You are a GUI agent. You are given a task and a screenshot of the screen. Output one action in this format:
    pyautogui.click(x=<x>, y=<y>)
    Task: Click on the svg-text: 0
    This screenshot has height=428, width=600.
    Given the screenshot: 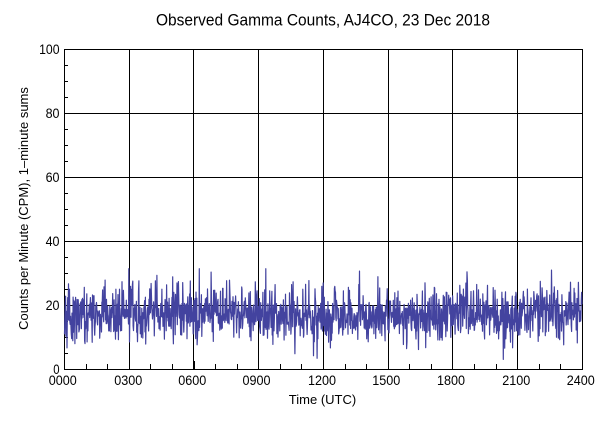 What is the action you would take?
    pyautogui.click(x=56, y=370)
    